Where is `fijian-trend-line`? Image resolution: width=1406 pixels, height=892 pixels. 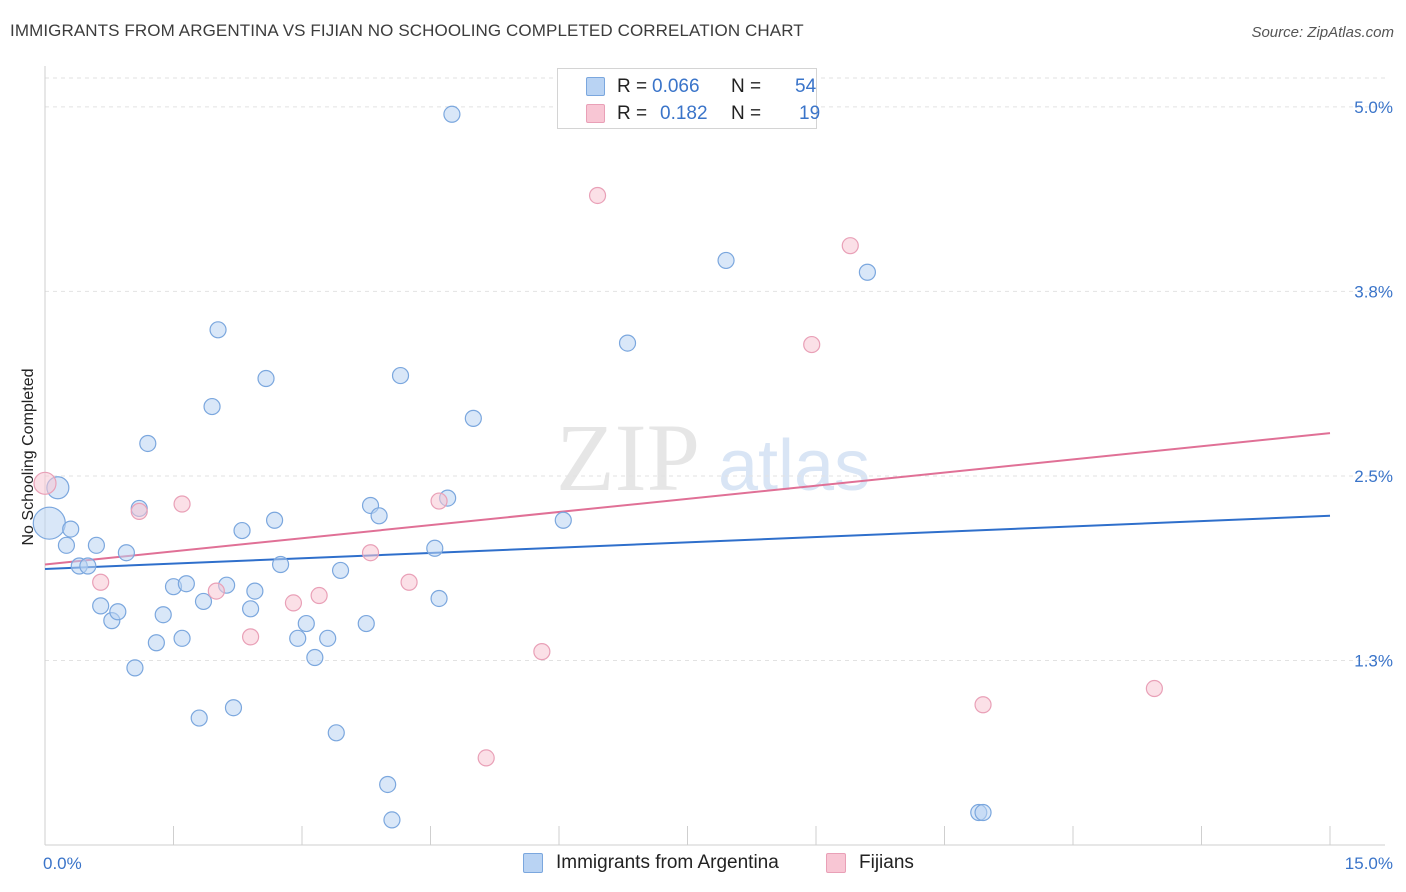 fijian-trend-line is located at coordinates (687, 499).